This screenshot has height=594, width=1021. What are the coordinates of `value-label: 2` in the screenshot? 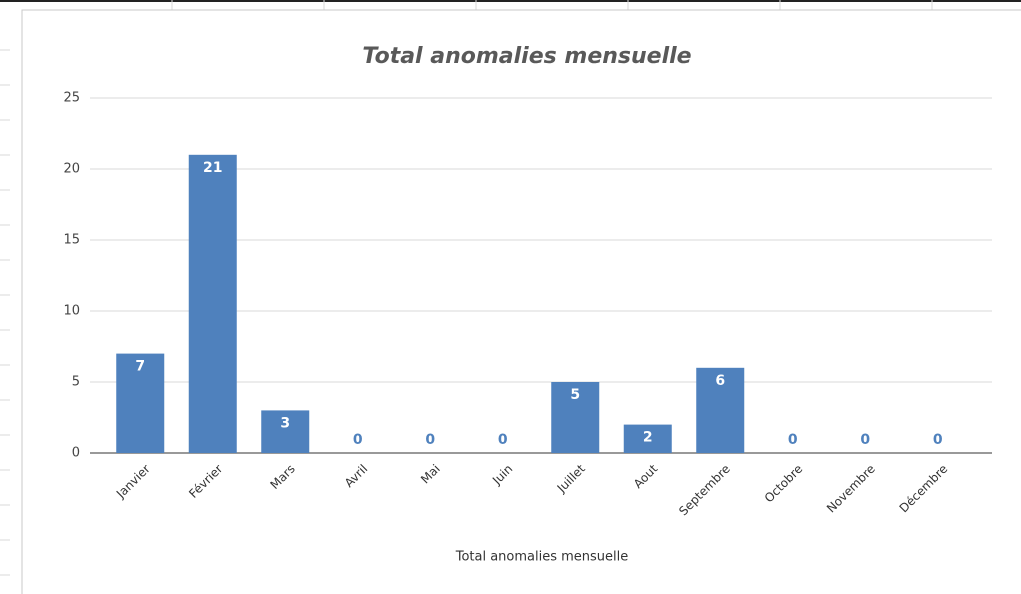 It's located at (648, 438).